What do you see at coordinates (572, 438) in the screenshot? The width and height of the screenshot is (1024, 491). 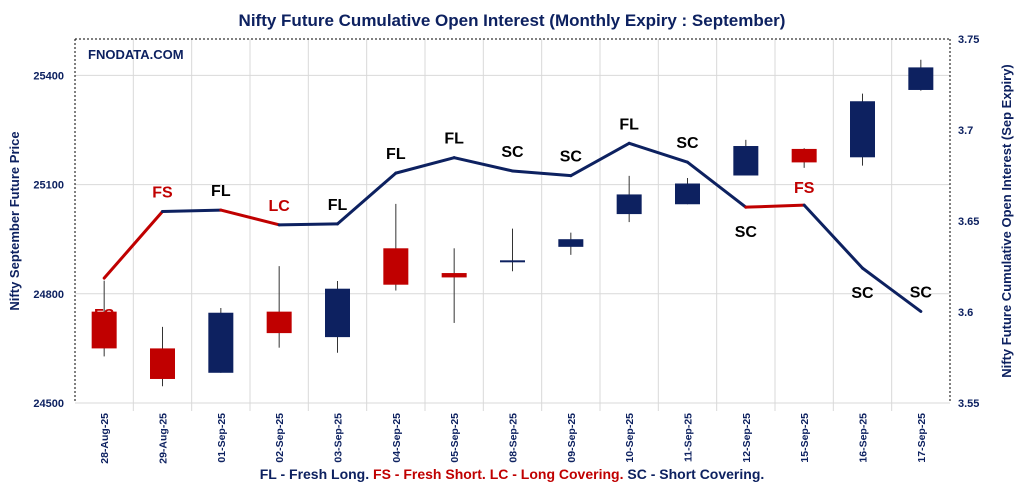 I see `x-tick-label: 09-Sep-25` at bounding box center [572, 438].